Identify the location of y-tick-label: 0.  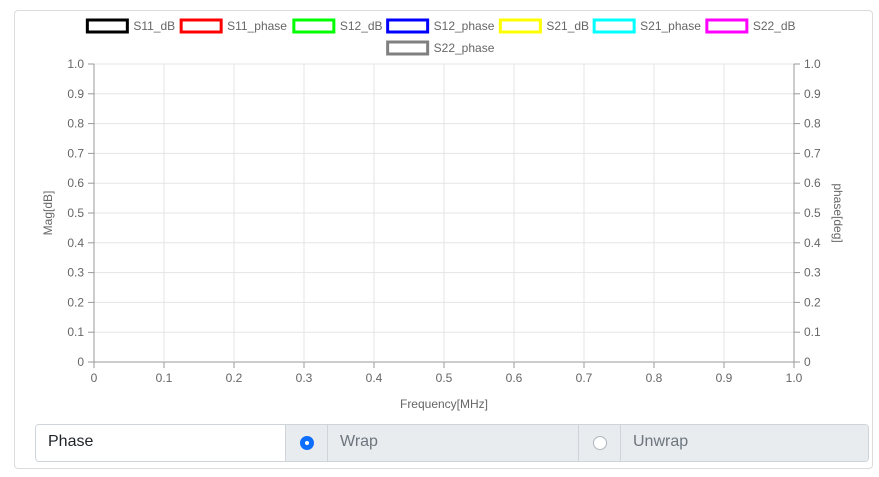
(80, 362).